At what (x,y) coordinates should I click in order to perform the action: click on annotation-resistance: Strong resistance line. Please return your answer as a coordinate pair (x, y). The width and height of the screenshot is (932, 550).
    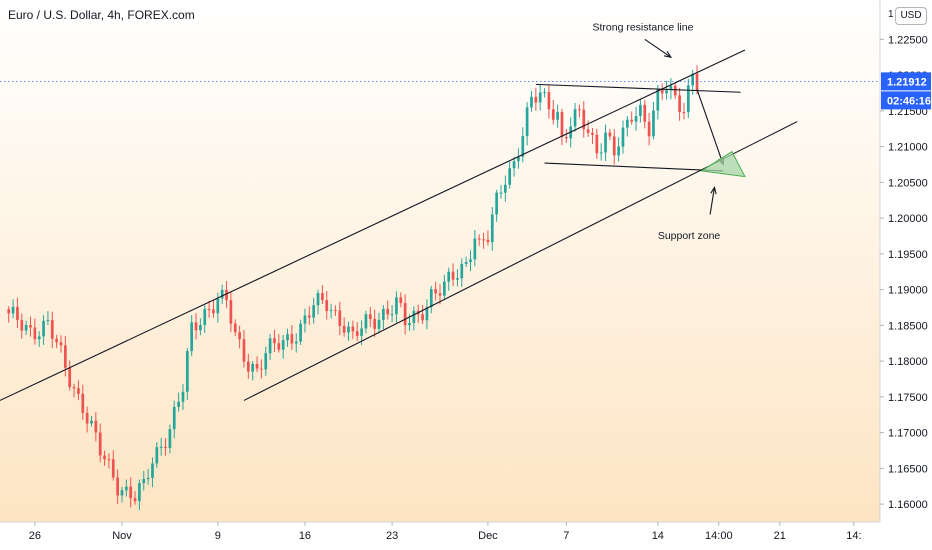
    Looking at the image, I should click on (642, 28).